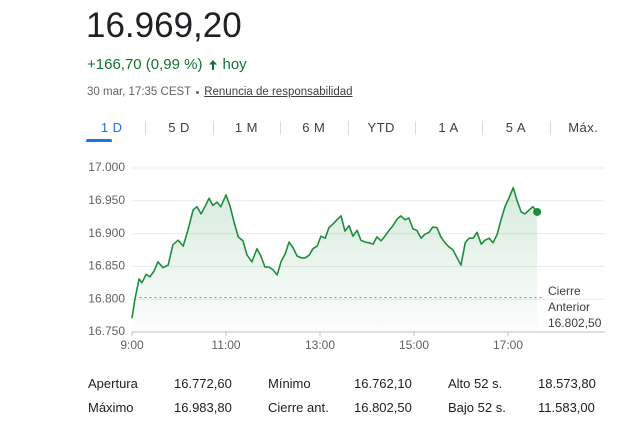 The image size is (617, 436). I want to click on stat-value: 18.573,80, so click(567, 383).